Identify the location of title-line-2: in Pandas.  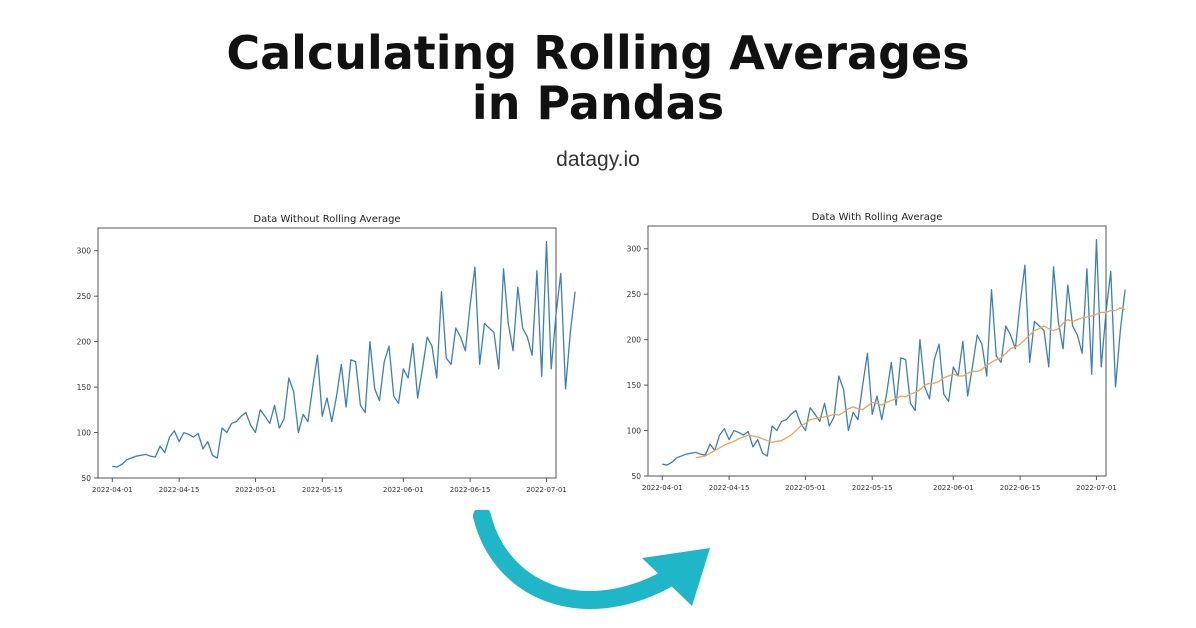
(598, 103).